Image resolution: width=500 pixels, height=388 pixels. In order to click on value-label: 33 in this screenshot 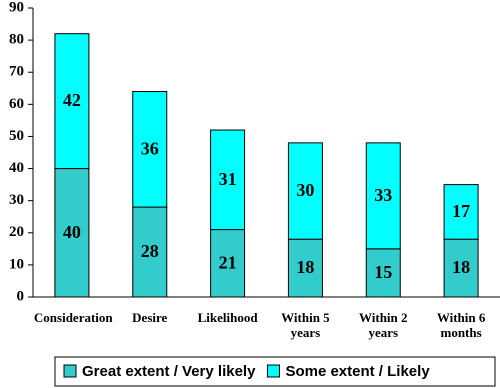, I will do `click(383, 195)`.